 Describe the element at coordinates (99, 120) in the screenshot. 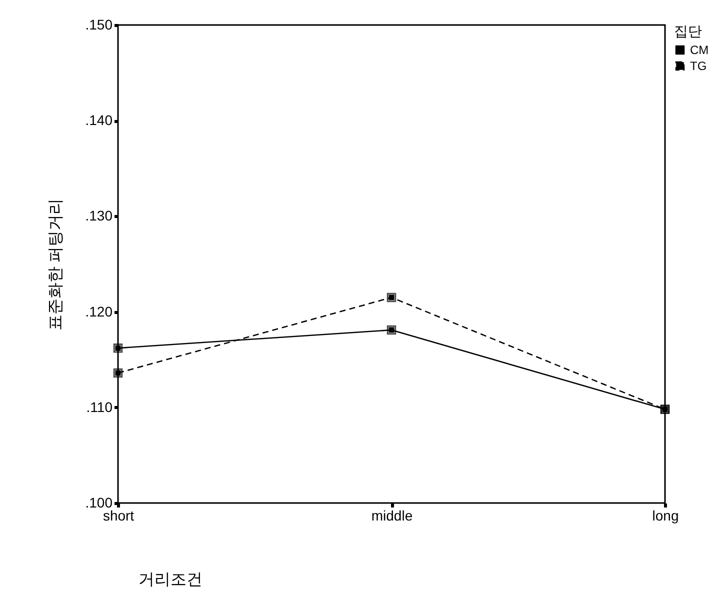

I see `y-tick-label: .140` at that location.